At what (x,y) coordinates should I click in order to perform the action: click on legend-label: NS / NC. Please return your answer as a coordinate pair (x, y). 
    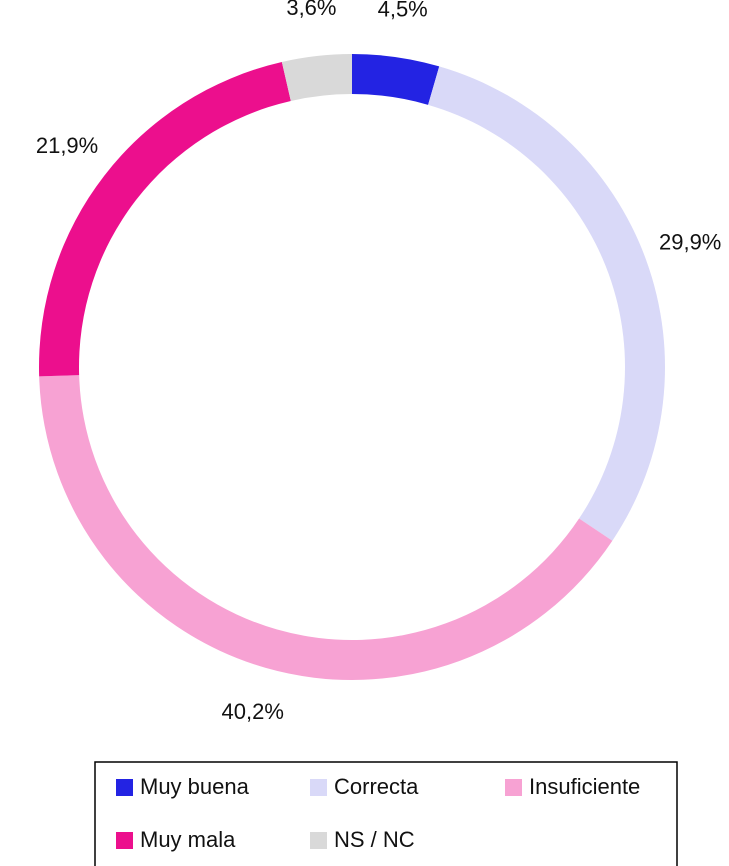
    Looking at the image, I should click on (374, 839).